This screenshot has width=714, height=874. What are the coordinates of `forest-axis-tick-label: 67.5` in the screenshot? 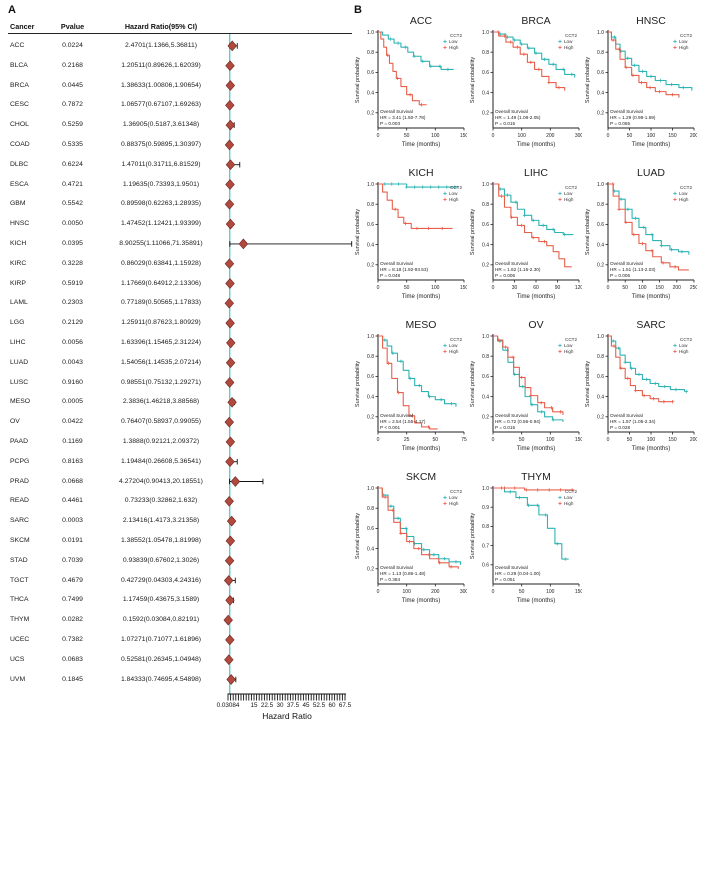 It's located at (345, 705).